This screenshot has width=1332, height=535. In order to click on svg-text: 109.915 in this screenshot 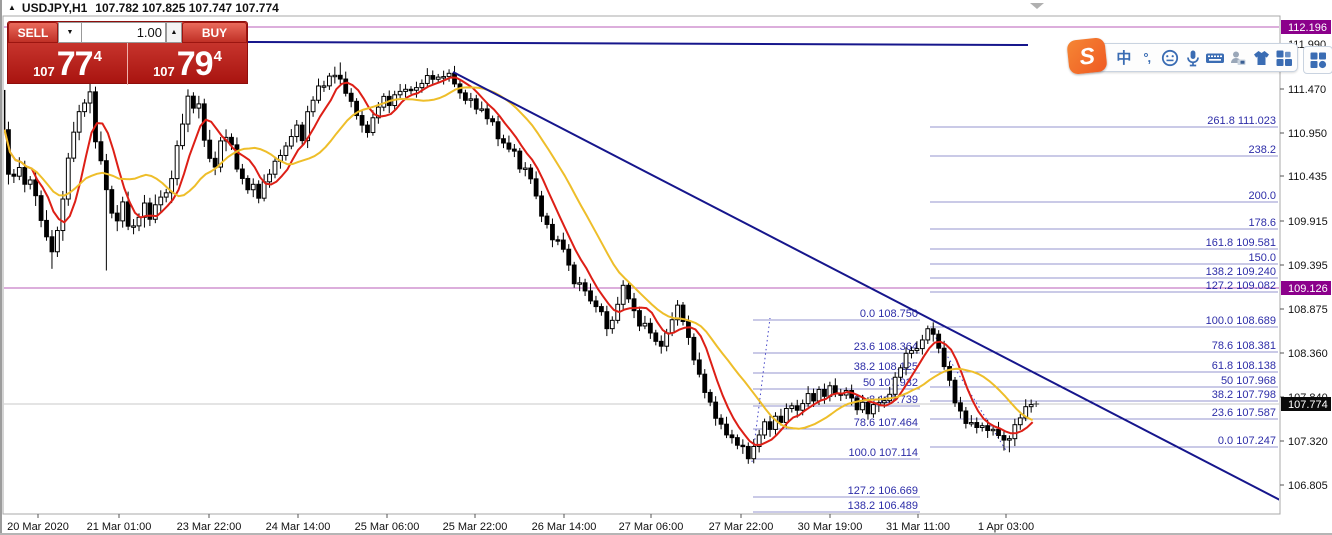, I will do `click(1308, 222)`.